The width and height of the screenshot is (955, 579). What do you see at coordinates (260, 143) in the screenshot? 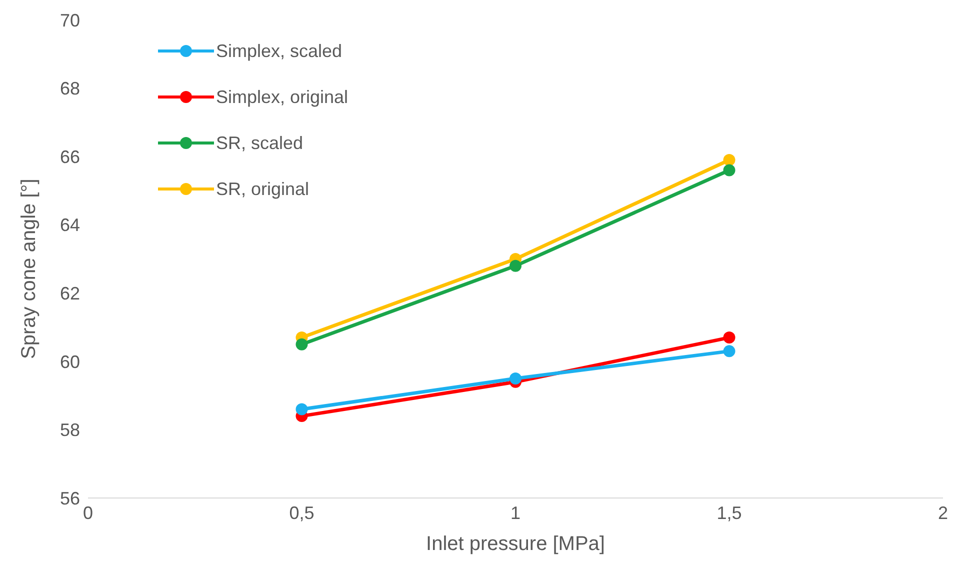
I see `legend-label: SR, scaled` at bounding box center [260, 143].